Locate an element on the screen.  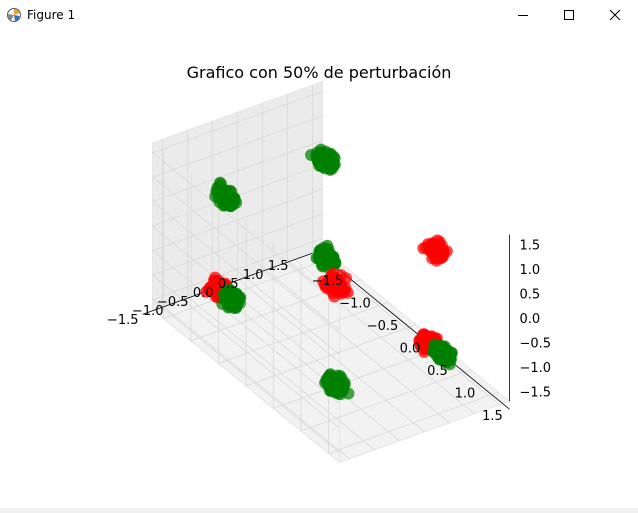
maximize-button is located at coordinates (569, 15).